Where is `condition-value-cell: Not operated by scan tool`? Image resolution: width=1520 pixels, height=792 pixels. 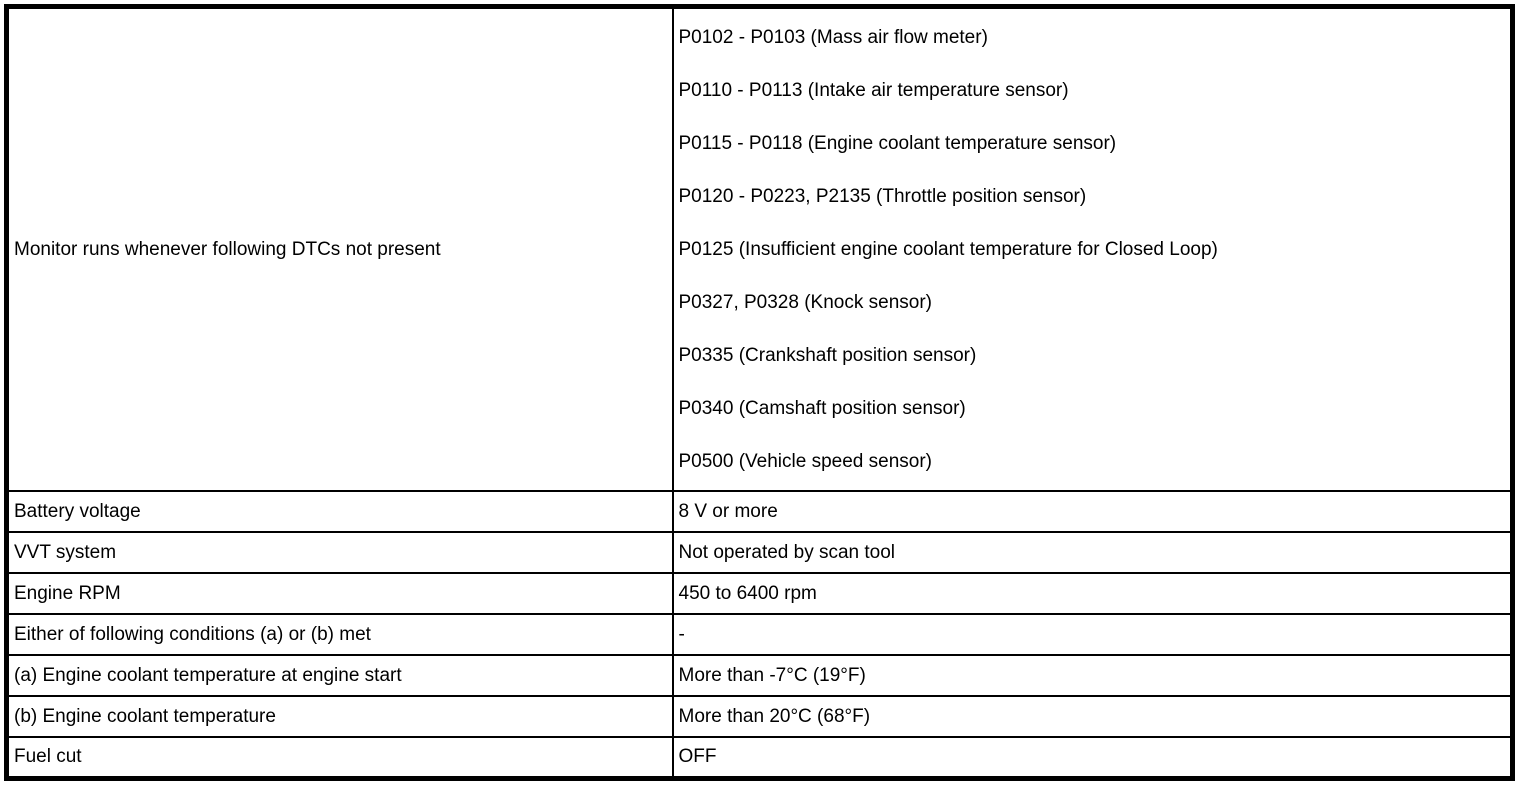 condition-value-cell: Not operated by scan tool is located at coordinates (1092, 552).